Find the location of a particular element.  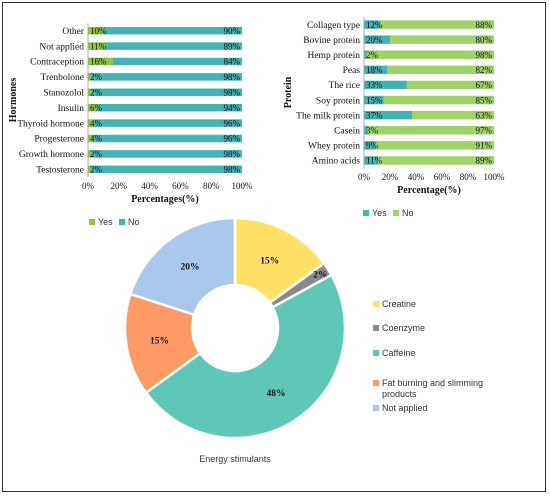

chart-title: Energy stimulants is located at coordinates (235, 459).